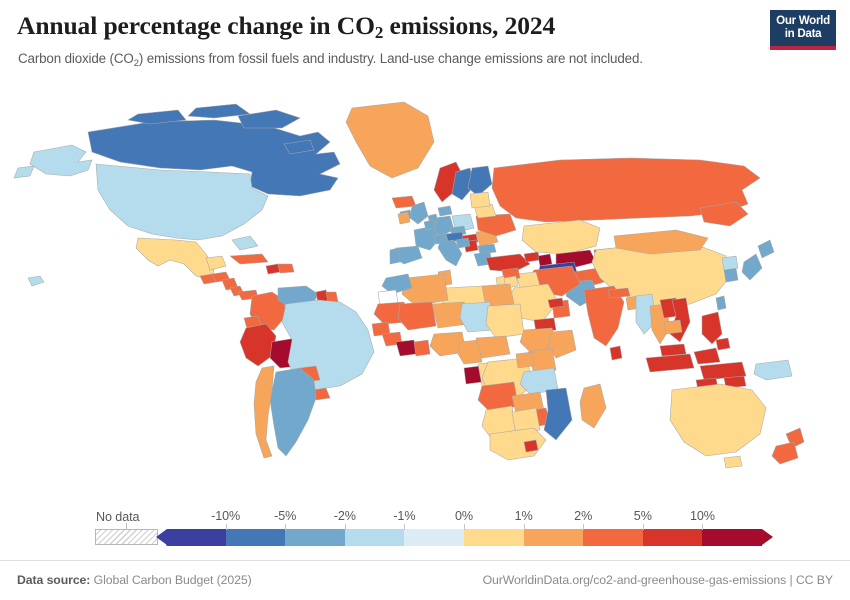  What do you see at coordinates (496, 225) in the screenshot?
I see `country-ukraine: Ukraine` at bounding box center [496, 225].